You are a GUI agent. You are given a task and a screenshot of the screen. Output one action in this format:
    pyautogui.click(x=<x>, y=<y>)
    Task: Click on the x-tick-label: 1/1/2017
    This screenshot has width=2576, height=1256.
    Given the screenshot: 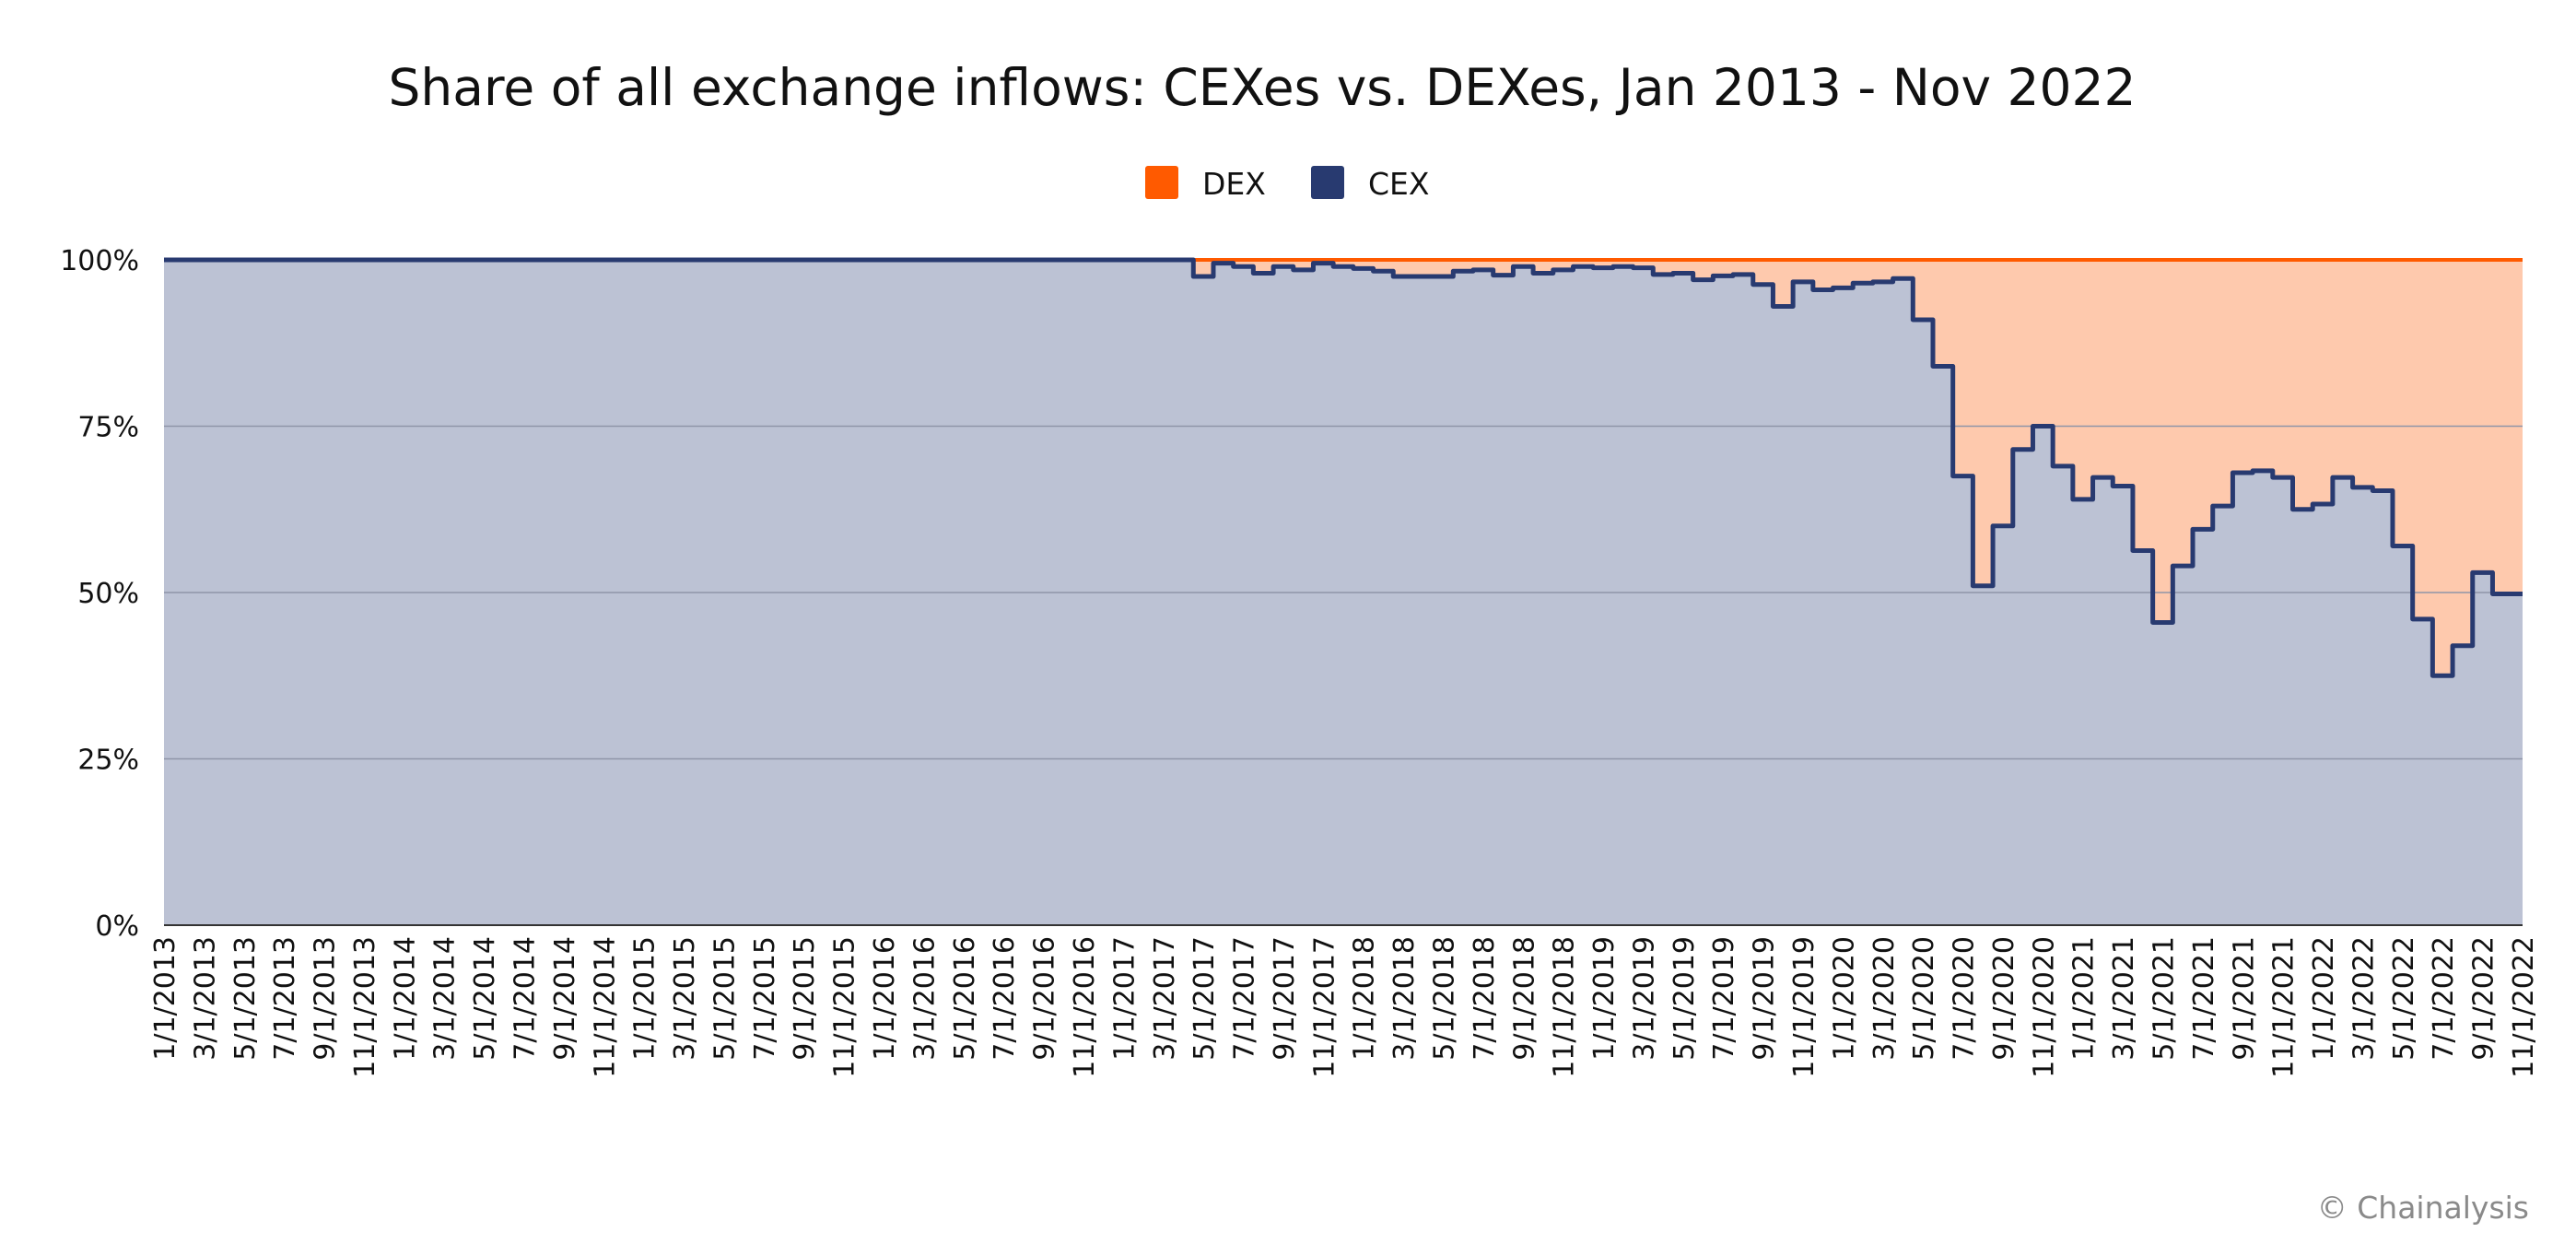 What is the action you would take?
    pyautogui.click(x=1124, y=998)
    